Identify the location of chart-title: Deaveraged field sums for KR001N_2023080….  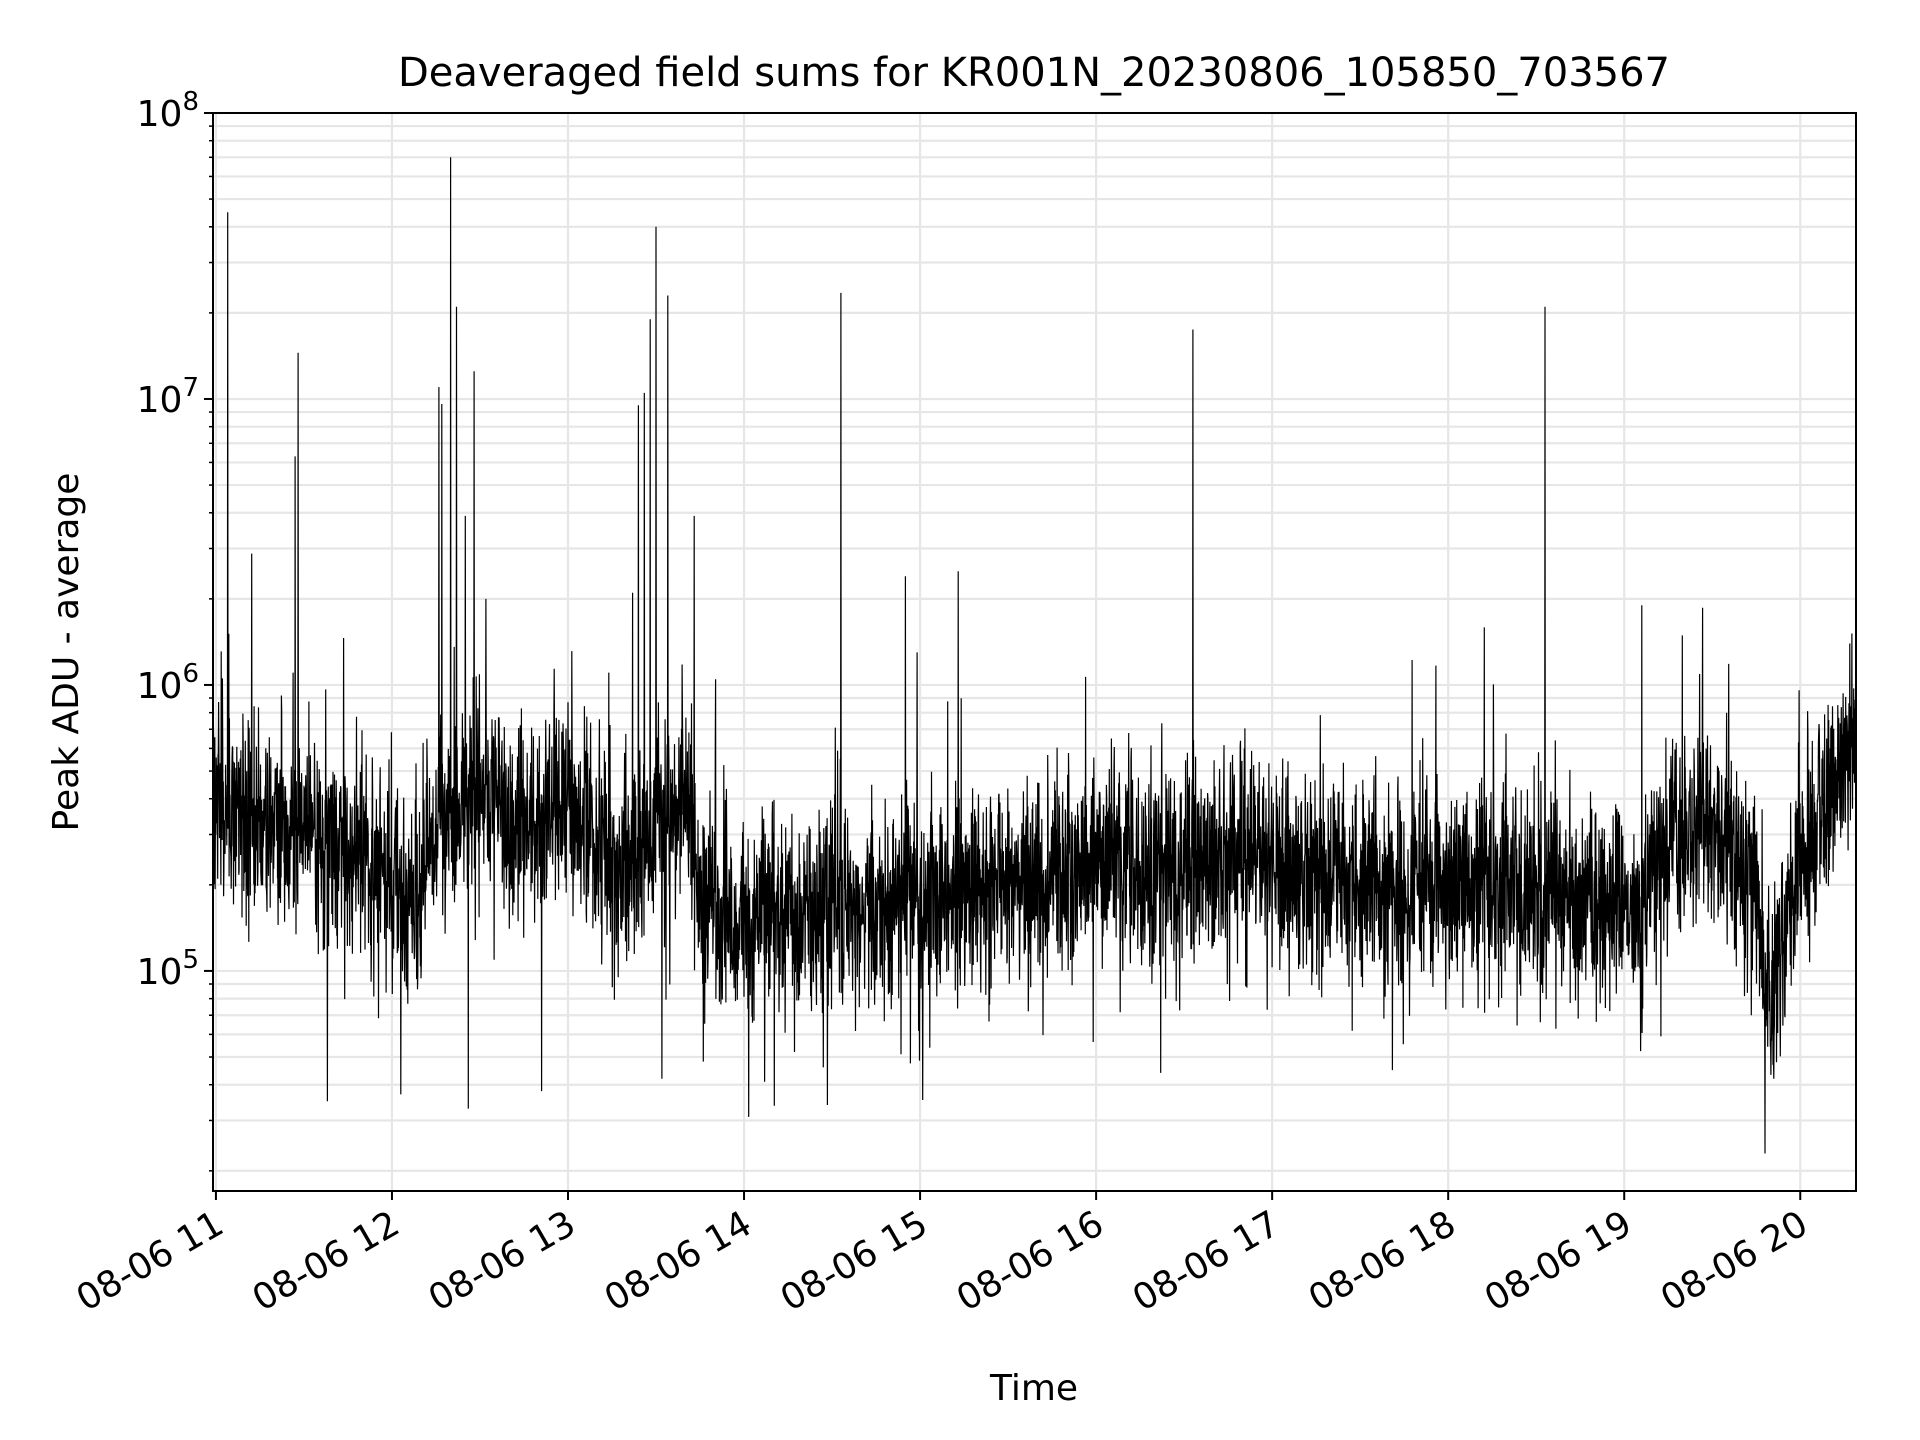
(1034, 73).